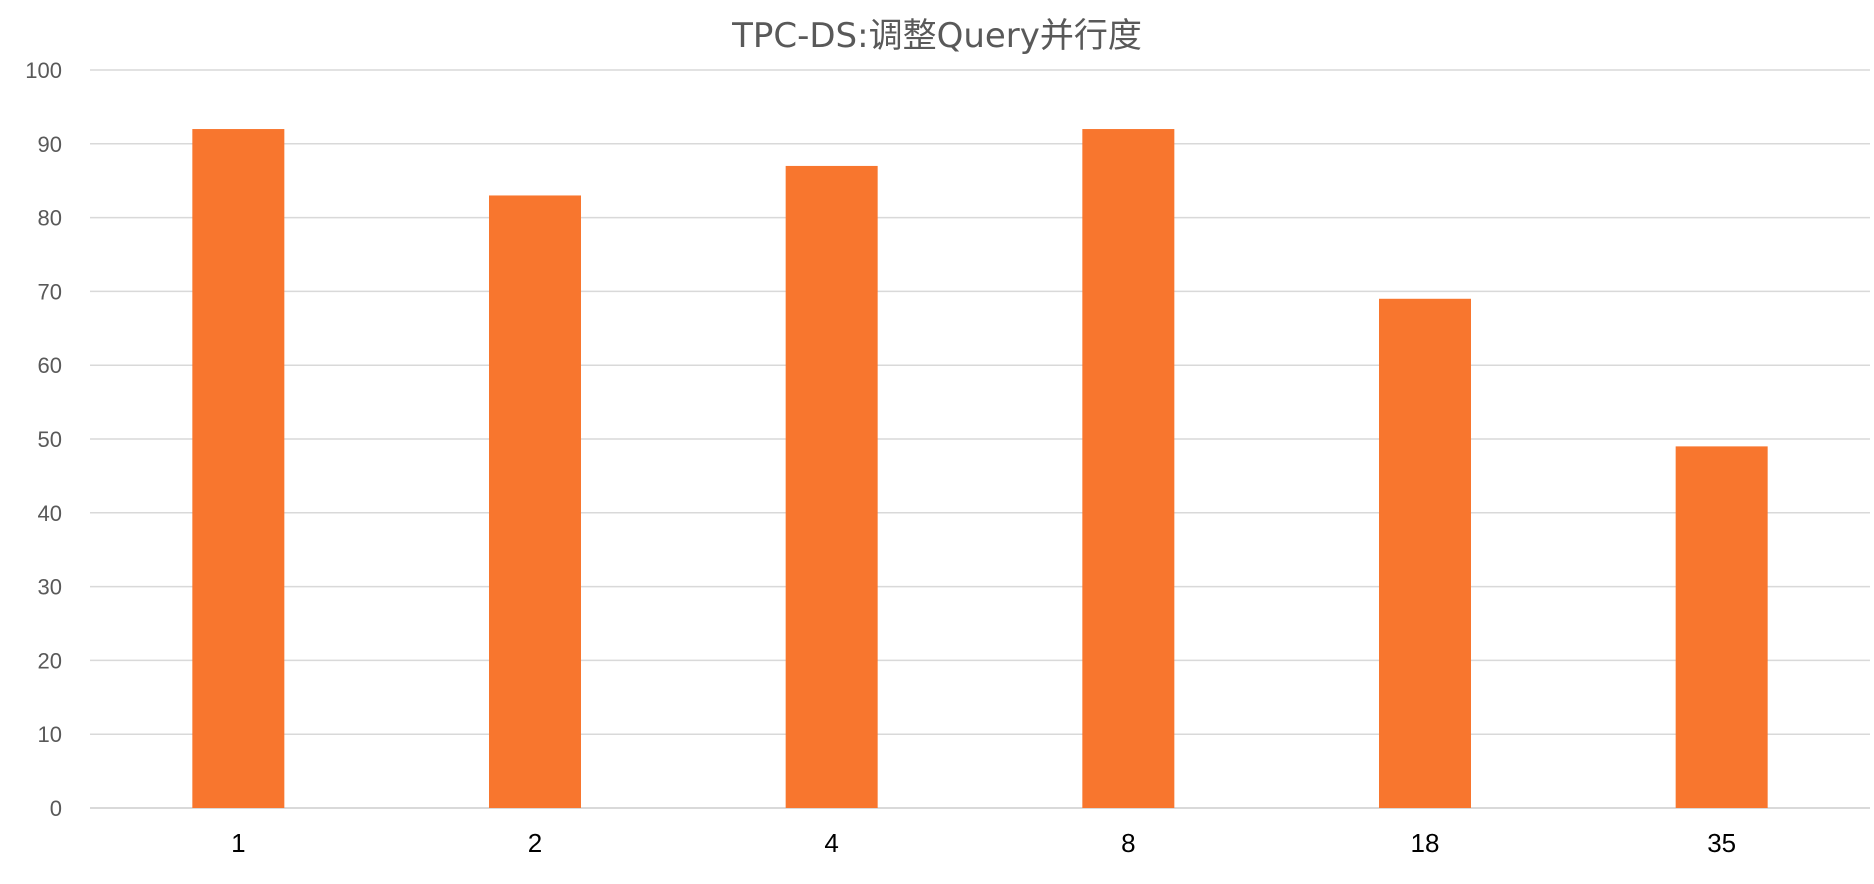 Image resolution: width=1874 pixels, height=884 pixels. Describe the element at coordinates (50, 439) in the screenshot. I see `y-tick-label: 50` at that location.